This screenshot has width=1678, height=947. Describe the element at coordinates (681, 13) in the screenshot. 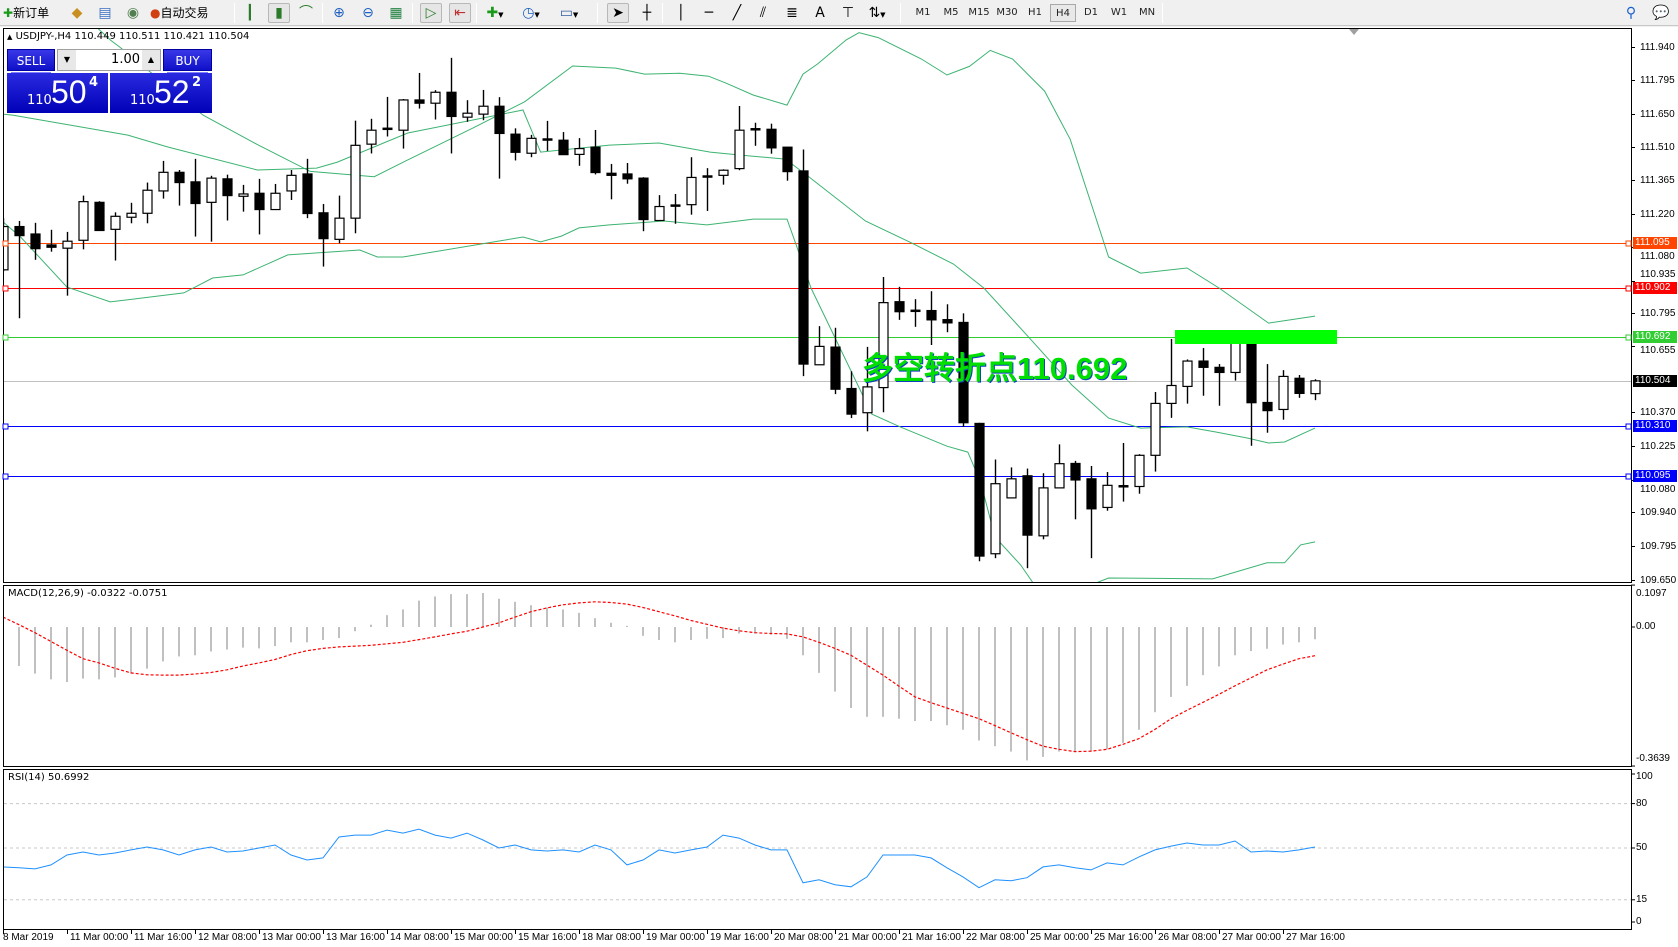

I see `vertical-line-button: │` at that location.